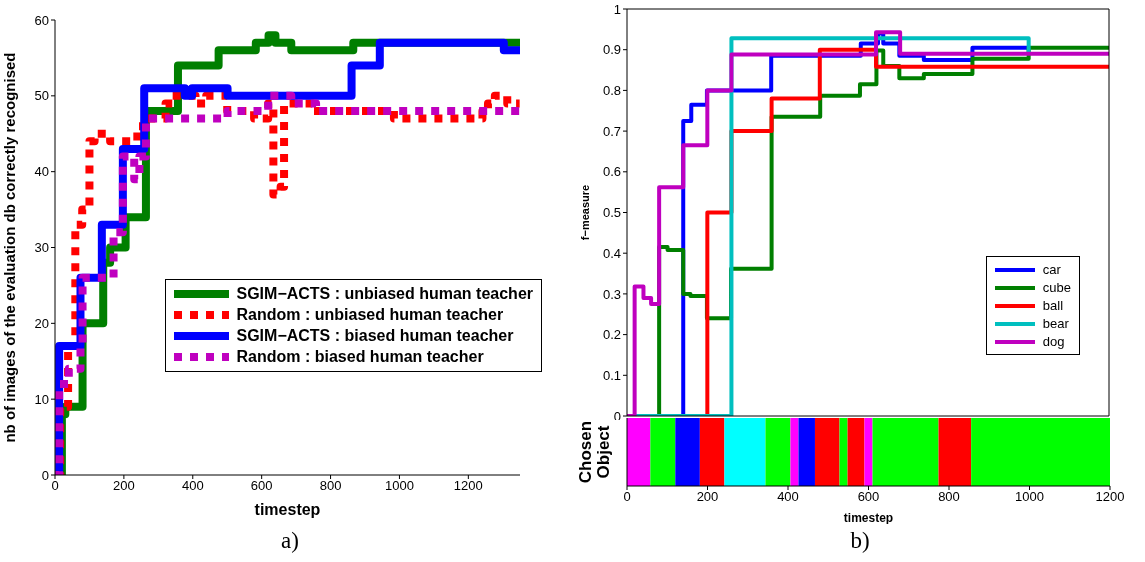  Describe the element at coordinates (611, 91) in the screenshot. I see `y-tick-label: 0.8` at that location.